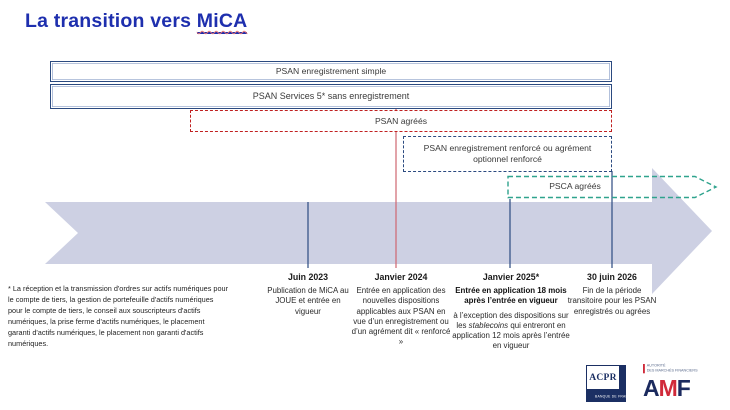 The width and height of the screenshot is (730, 410). I want to click on amf-caption: AUTORITÉ DES MARCHÉS FINANCIERS, so click(670, 369).